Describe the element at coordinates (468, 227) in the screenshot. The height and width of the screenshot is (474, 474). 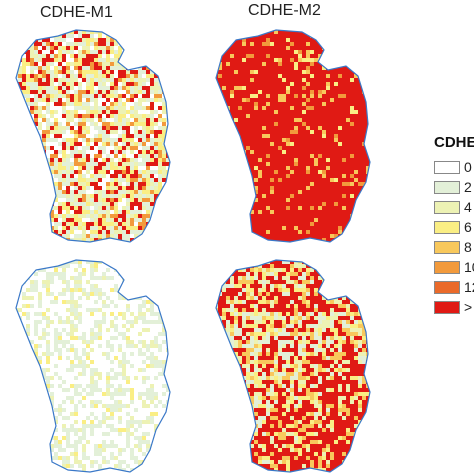
I see `legend-label: 6` at that location.